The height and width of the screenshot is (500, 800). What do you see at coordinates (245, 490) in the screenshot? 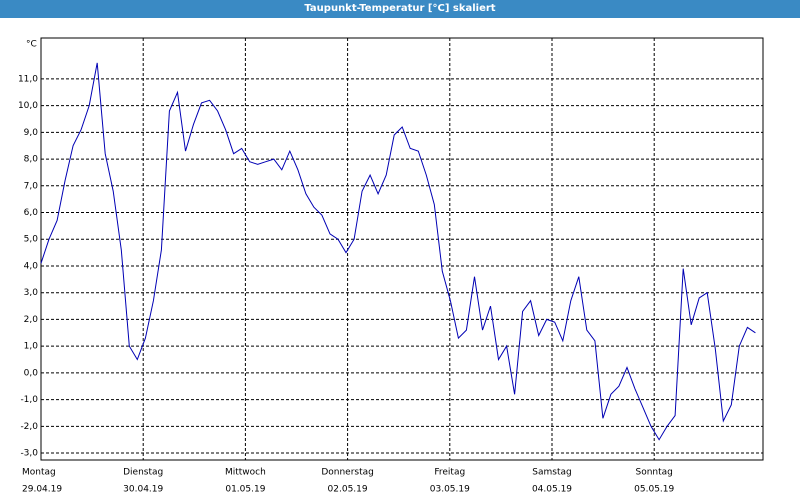
I see `x-tick-date: 01.05.19` at bounding box center [245, 490].